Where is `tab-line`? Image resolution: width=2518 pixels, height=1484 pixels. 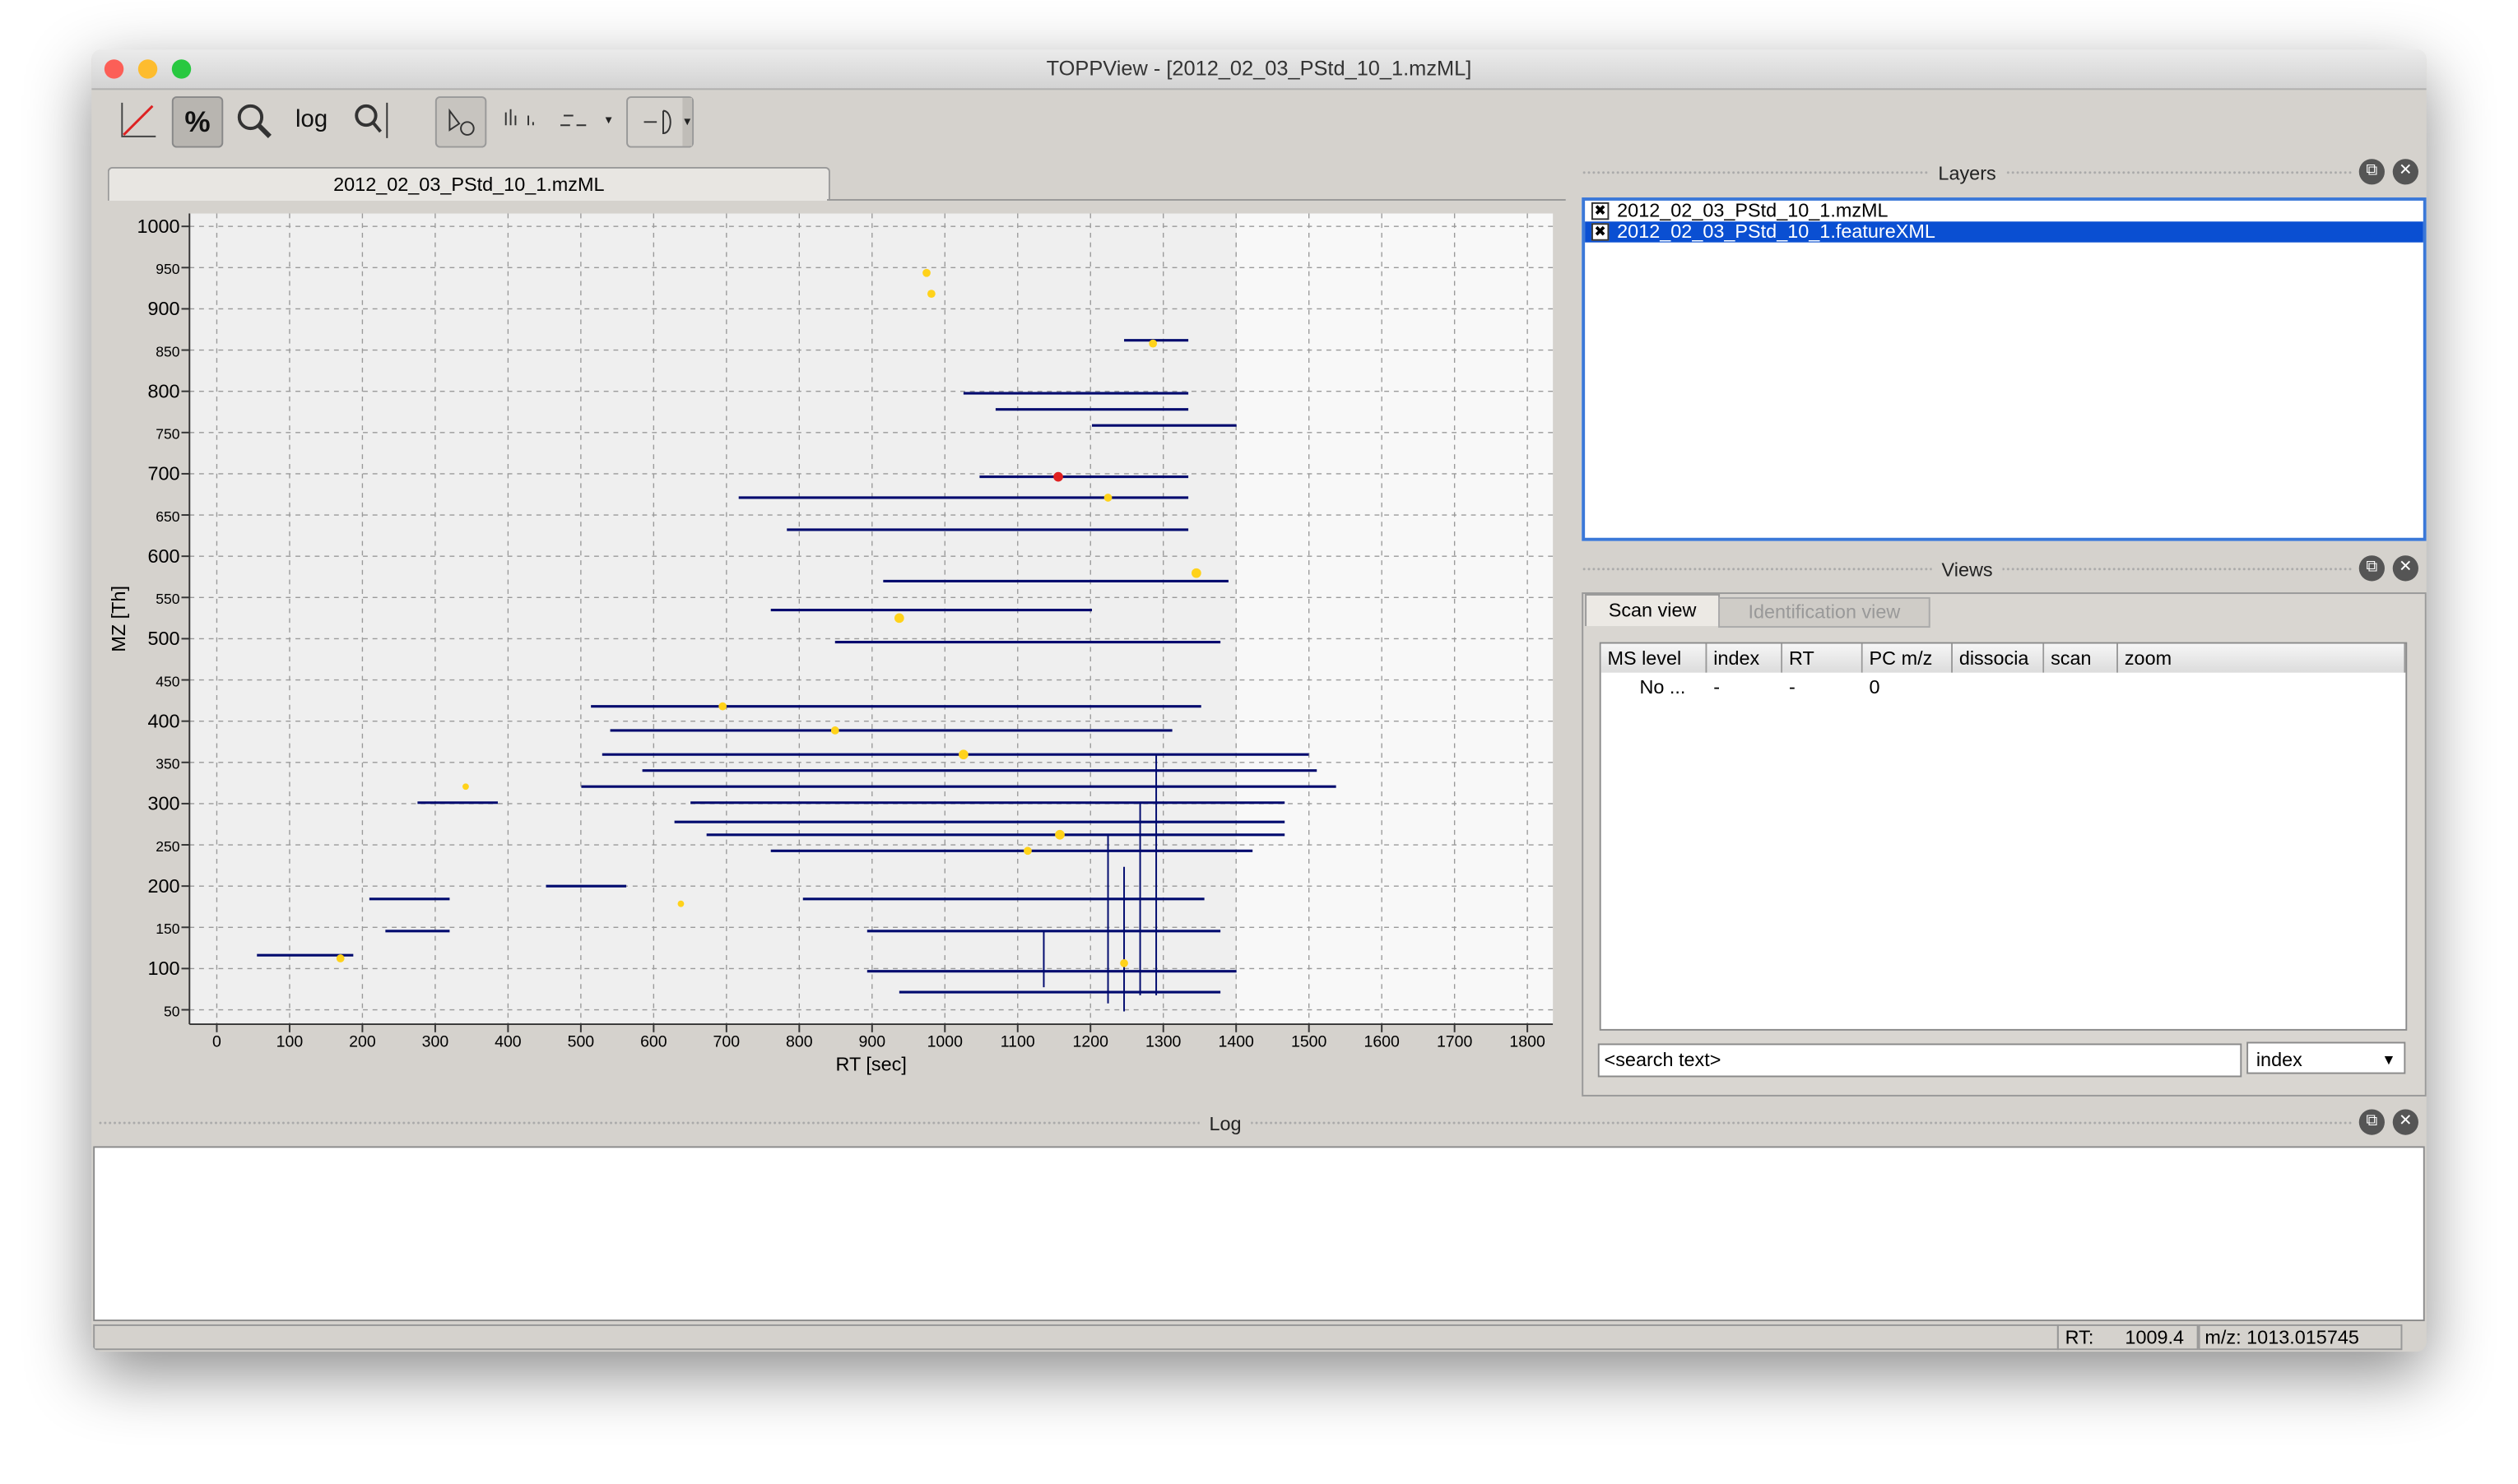
tab-line is located at coordinates (1196, 199).